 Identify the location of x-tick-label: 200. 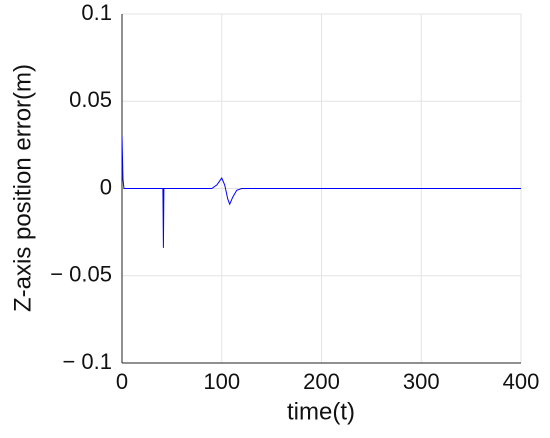
(321, 381).